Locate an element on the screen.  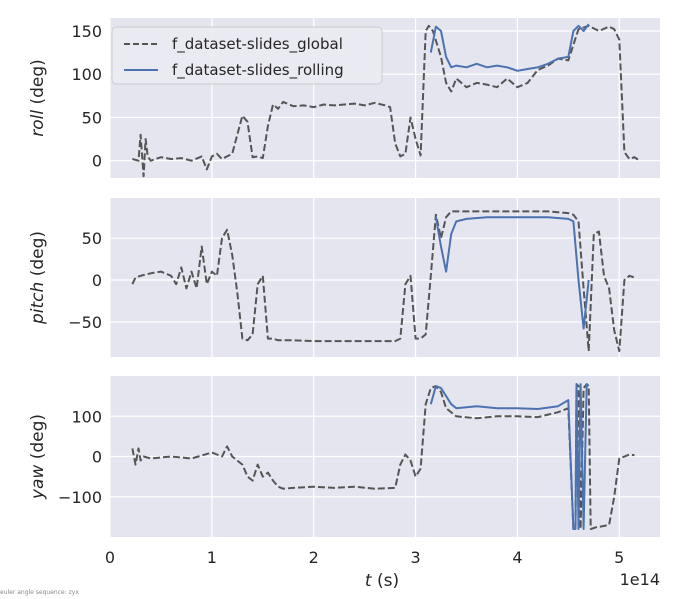
x-tick-label: 3 is located at coordinates (415, 557).